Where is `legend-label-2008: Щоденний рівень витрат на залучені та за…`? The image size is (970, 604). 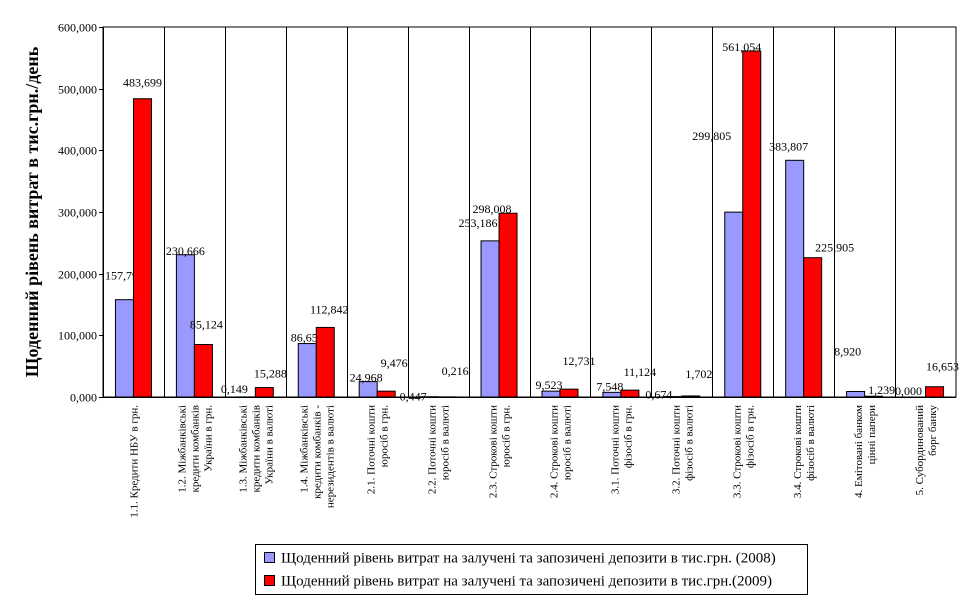
legend-label-2008: Щоденний рівень витрат на залучені та за… is located at coordinates (528, 558).